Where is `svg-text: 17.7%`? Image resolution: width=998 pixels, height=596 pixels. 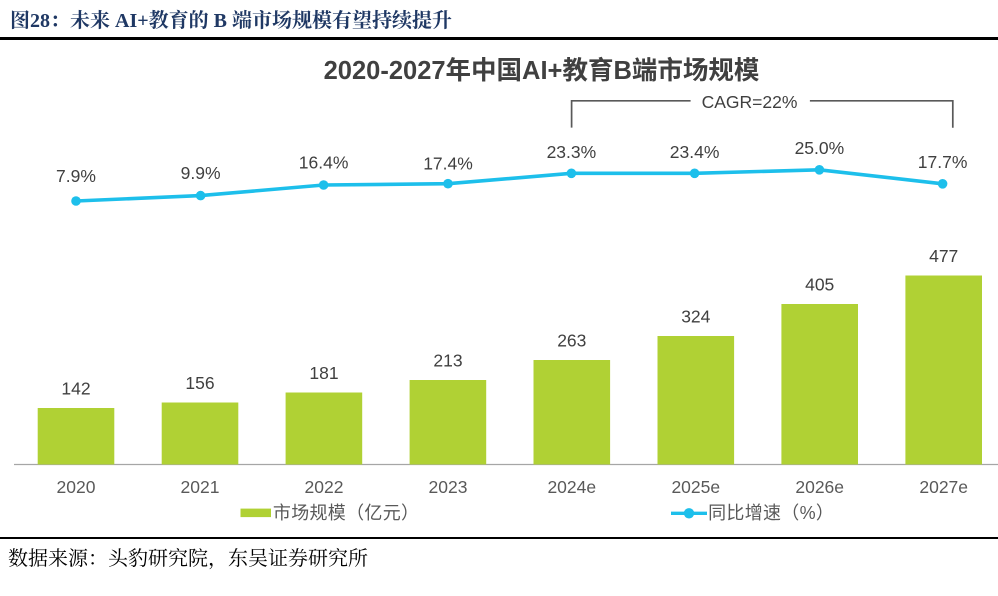 svg-text: 17.7% is located at coordinates (943, 162).